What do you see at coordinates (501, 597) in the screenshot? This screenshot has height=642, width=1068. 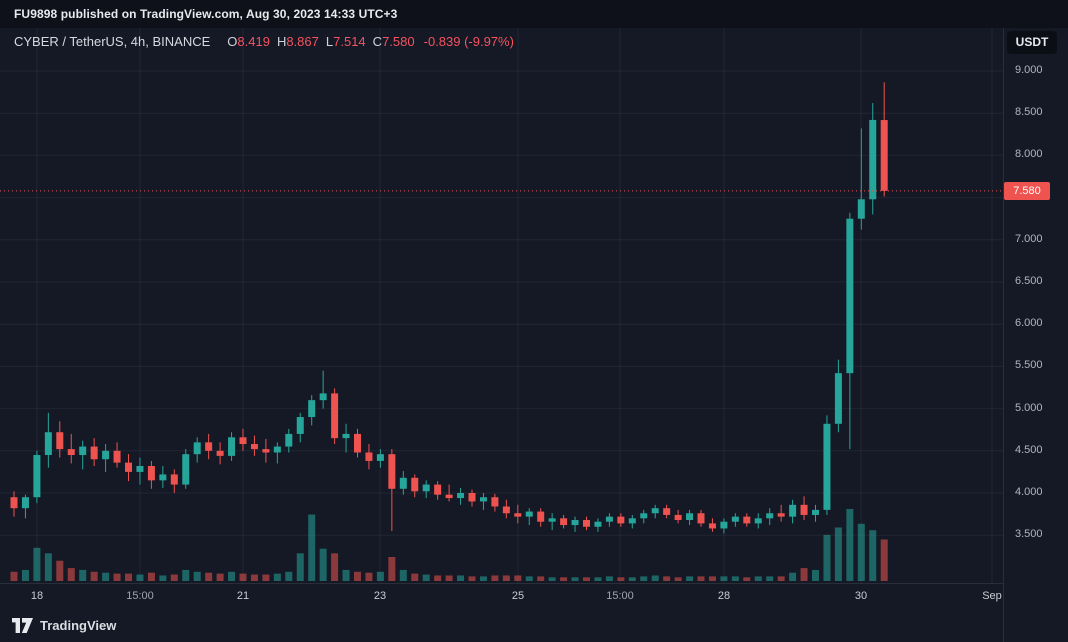 I see `time-axis: 18 15:00 21 23 25 15:00 28 30 Sep` at bounding box center [501, 597].